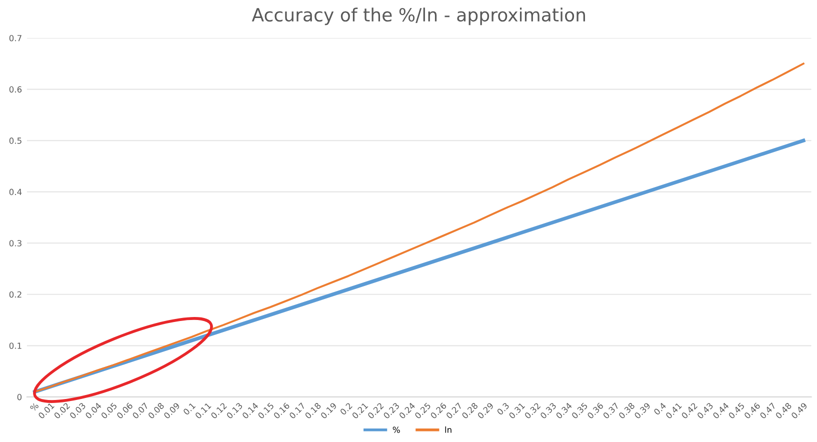 The image size is (817, 442). What do you see at coordinates (15, 141) in the screenshot?
I see `y-tick-label: 0.5` at bounding box center [15, 141].